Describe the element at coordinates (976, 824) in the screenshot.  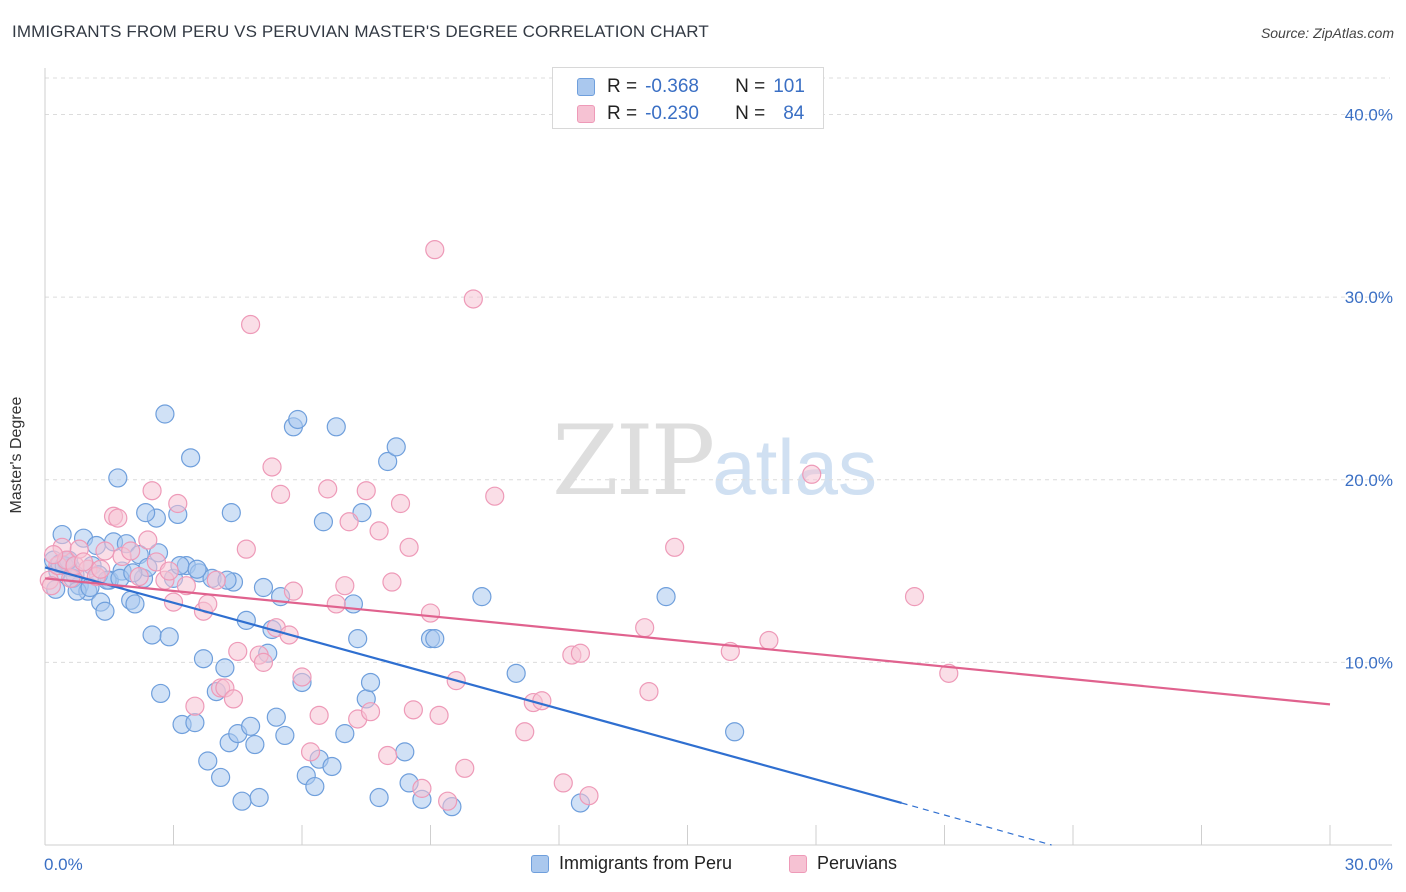
I see `peru-trend-extension` at that location.